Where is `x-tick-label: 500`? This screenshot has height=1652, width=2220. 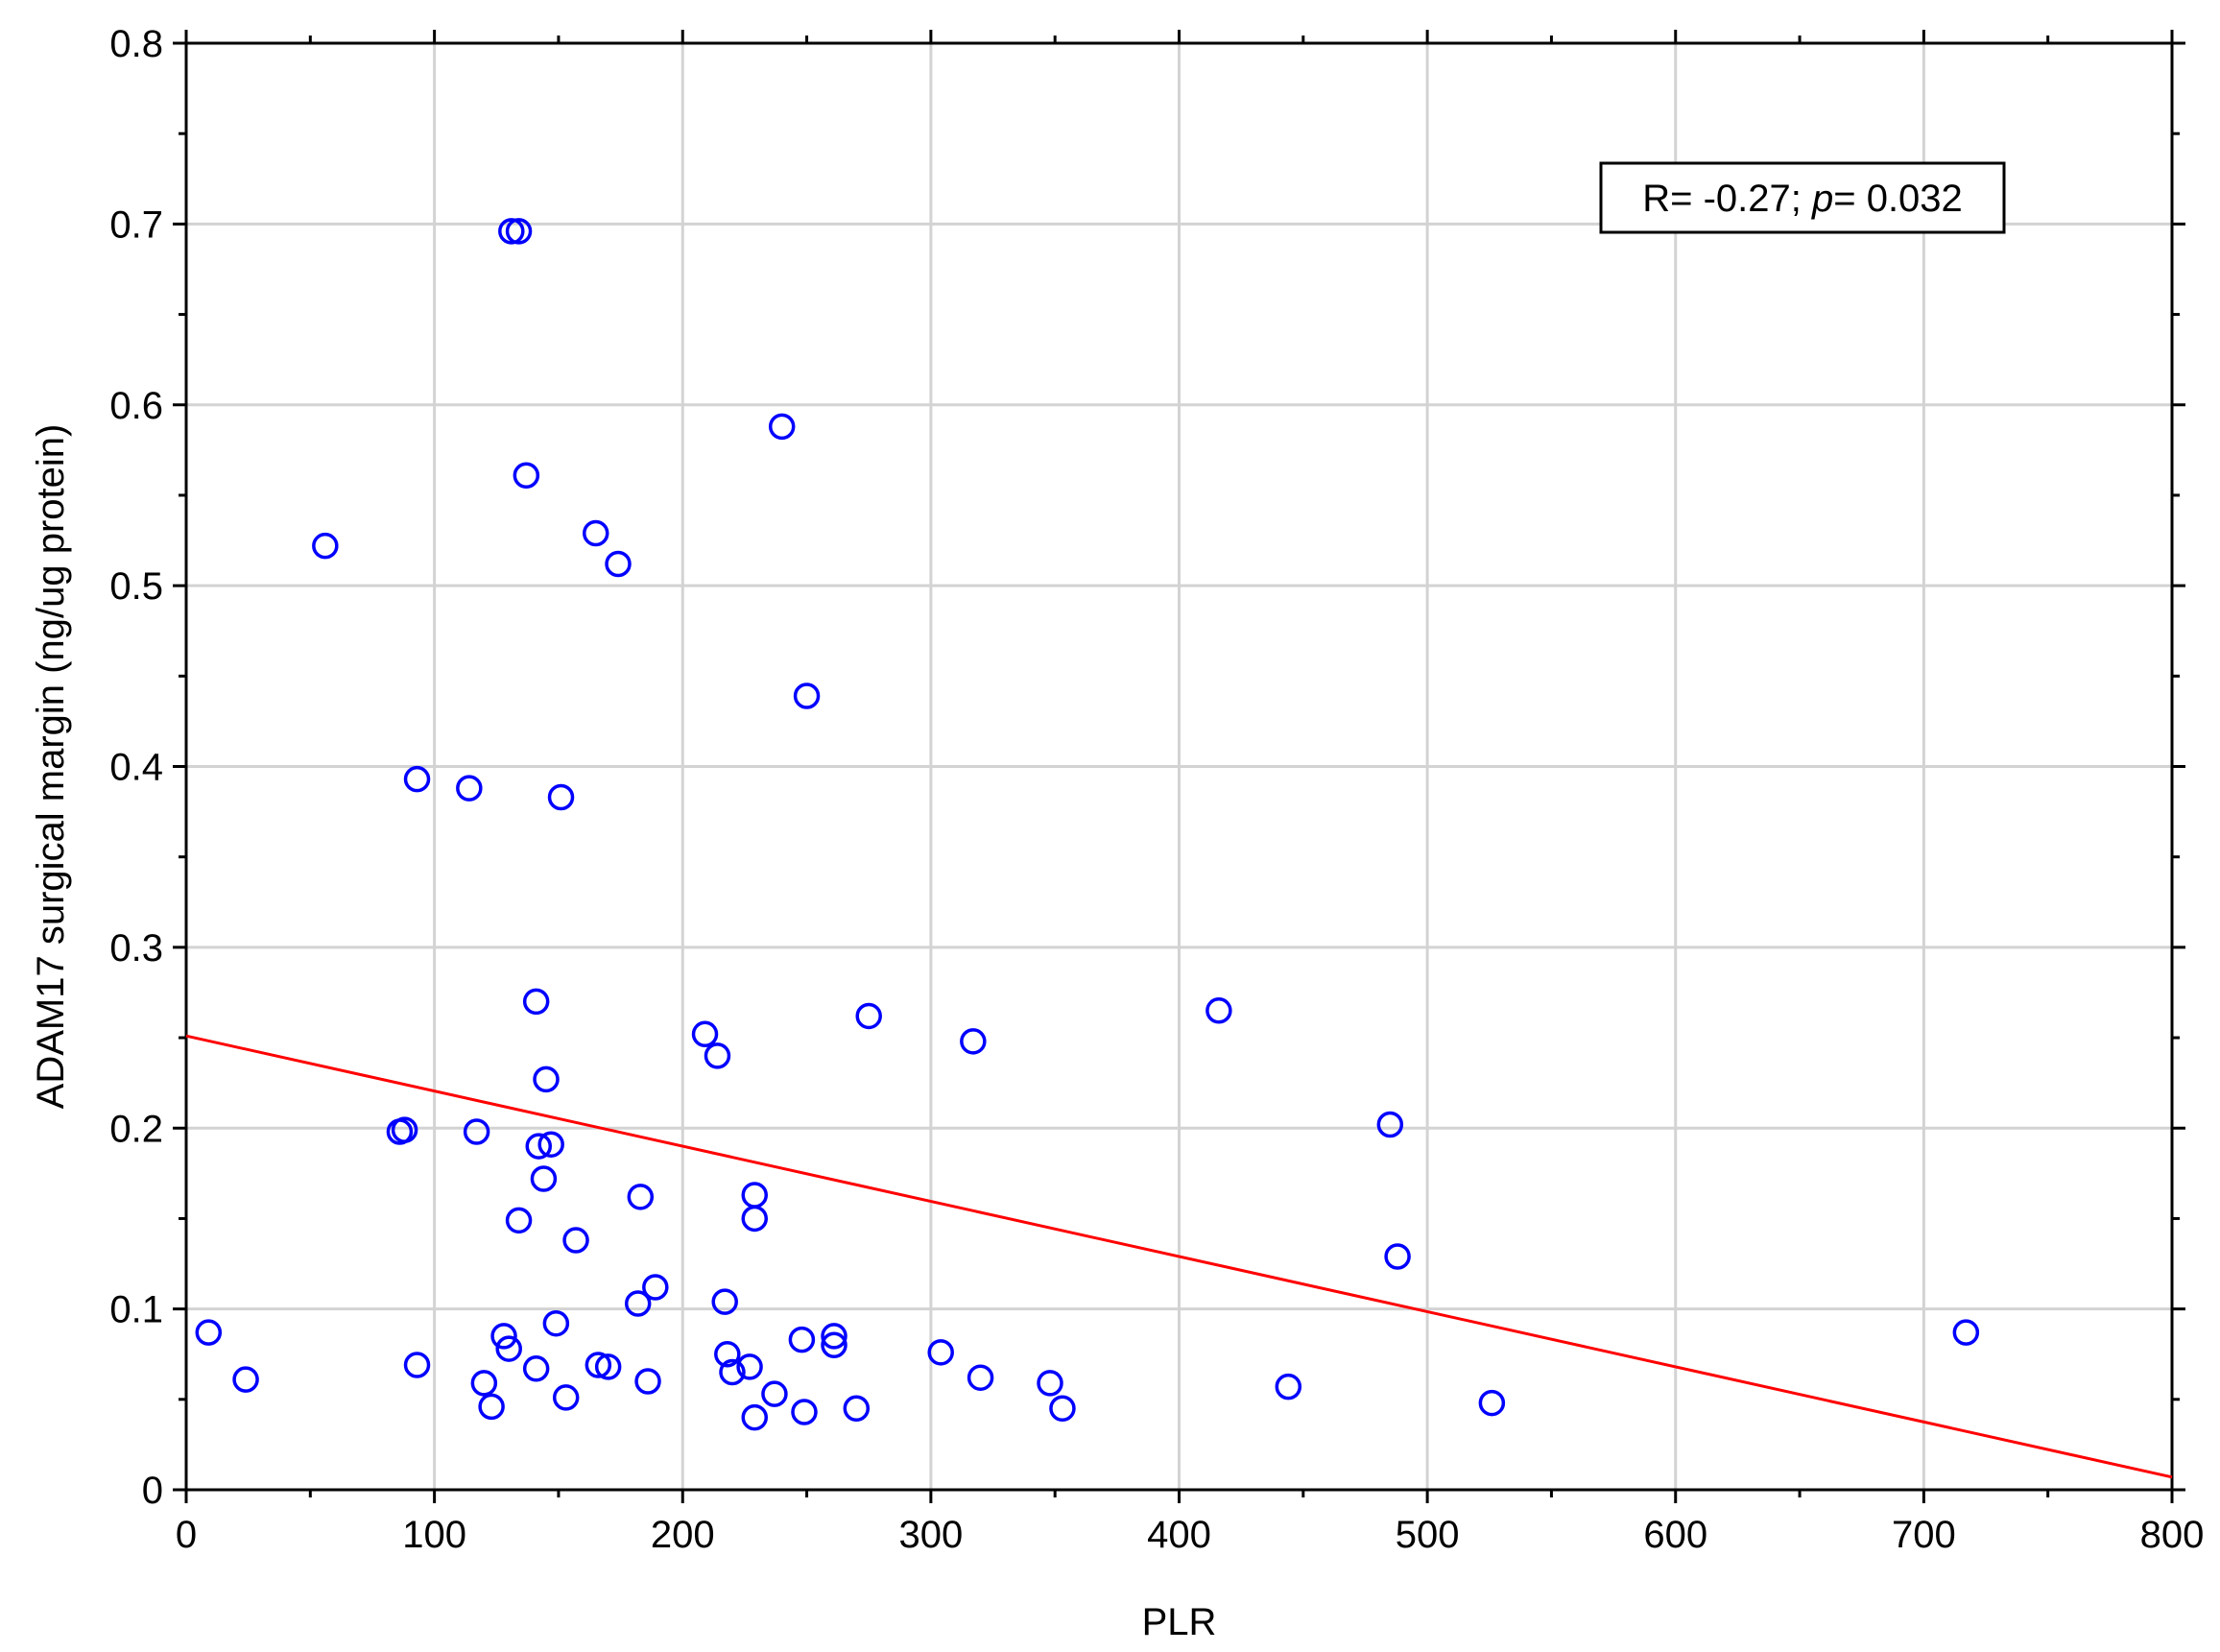 x-tick-label: 500 is located at coordinates (1428, 1535).